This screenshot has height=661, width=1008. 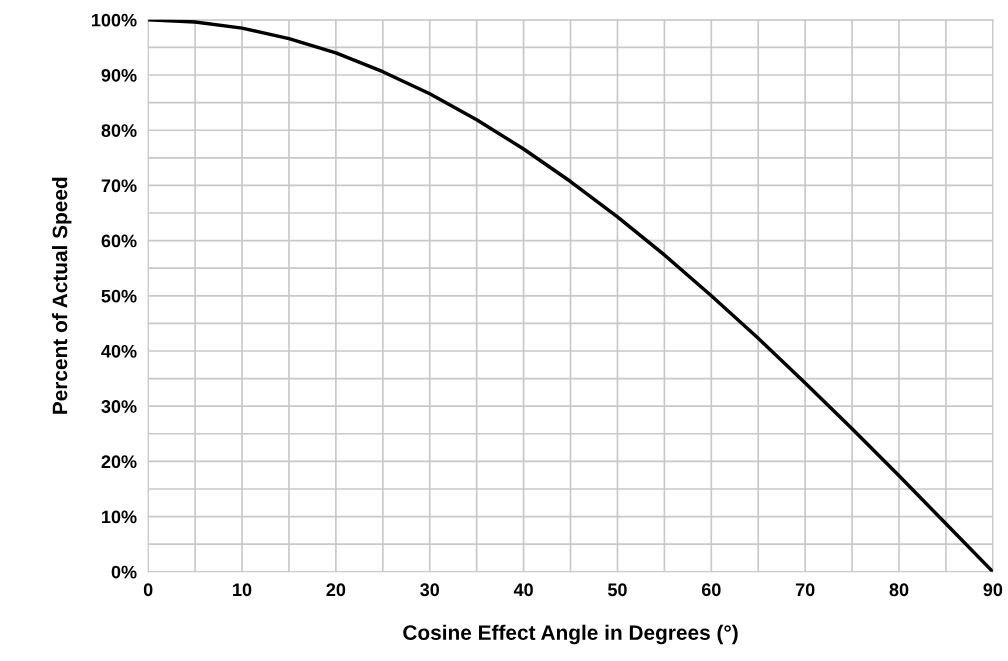 I want to click on y-tick-label: 0%, so click(x=124, y=572).